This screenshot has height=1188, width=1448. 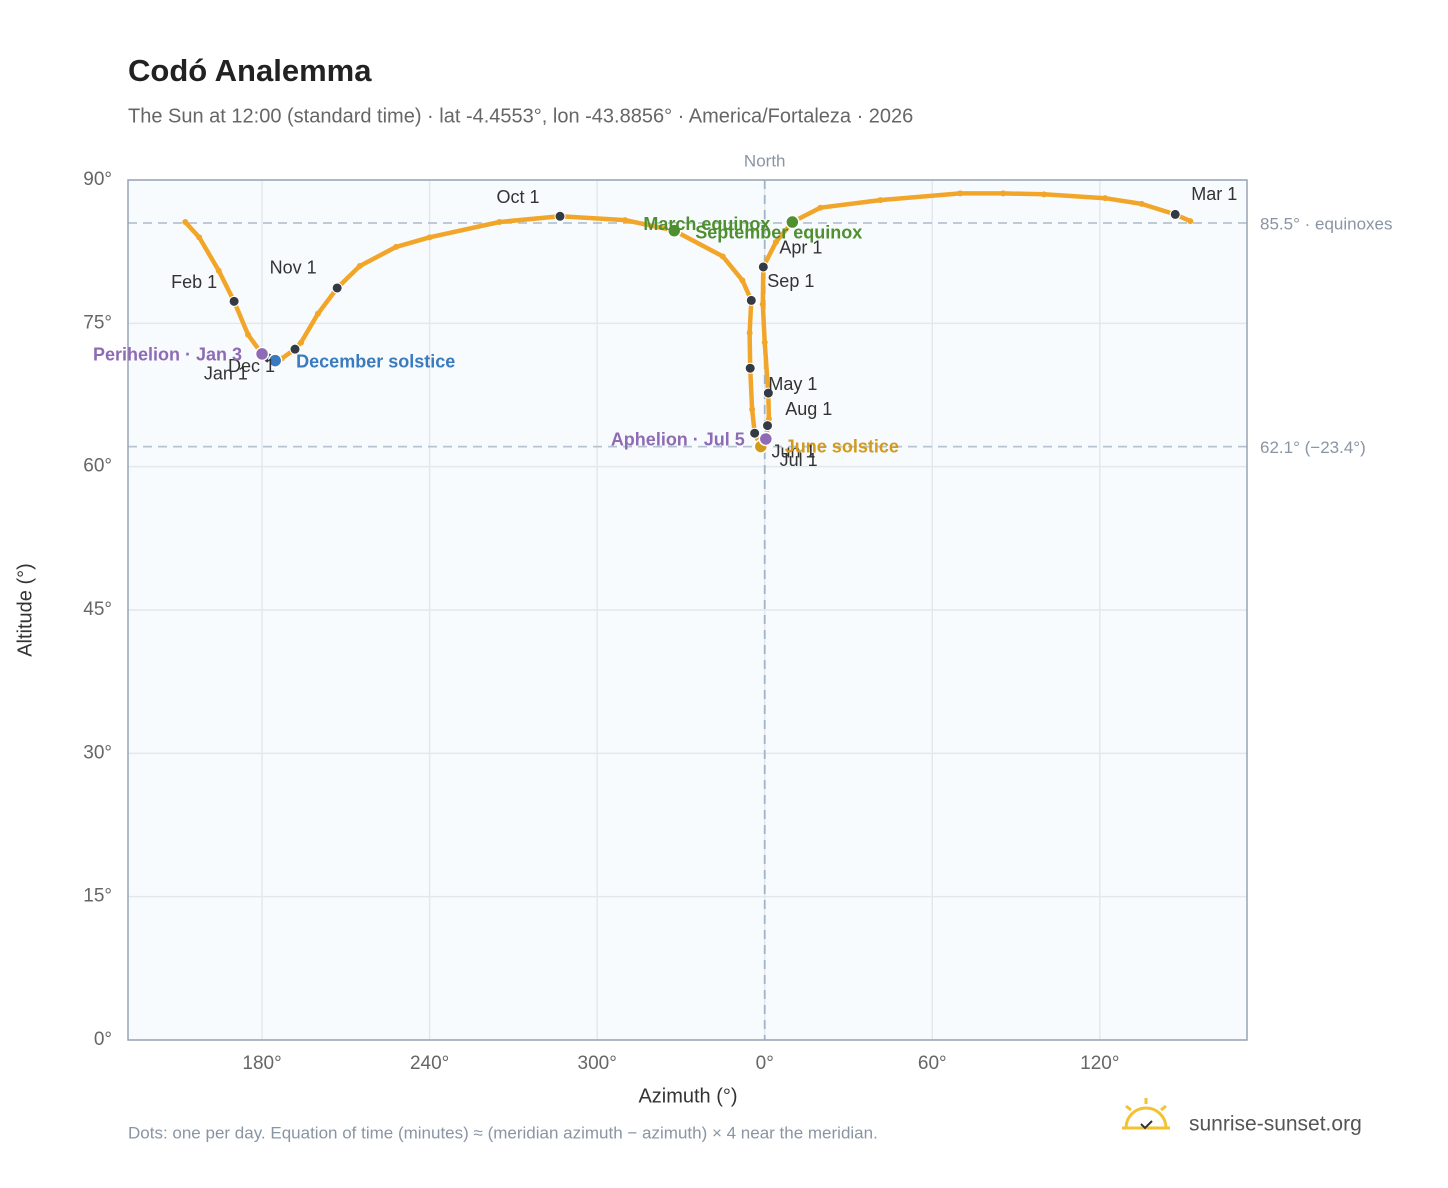 I want to click on y-tick-label: 90°, so click(x=97, y=179).